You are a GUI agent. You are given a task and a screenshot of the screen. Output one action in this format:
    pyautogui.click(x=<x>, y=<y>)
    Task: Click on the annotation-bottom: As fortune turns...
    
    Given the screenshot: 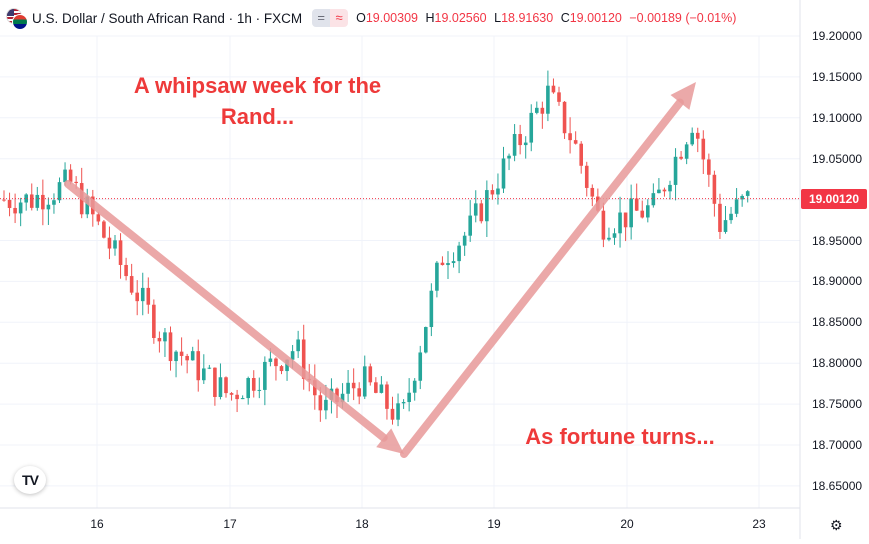 What is the action you would take?
    pyautogui.click(x=620, y=436)
    